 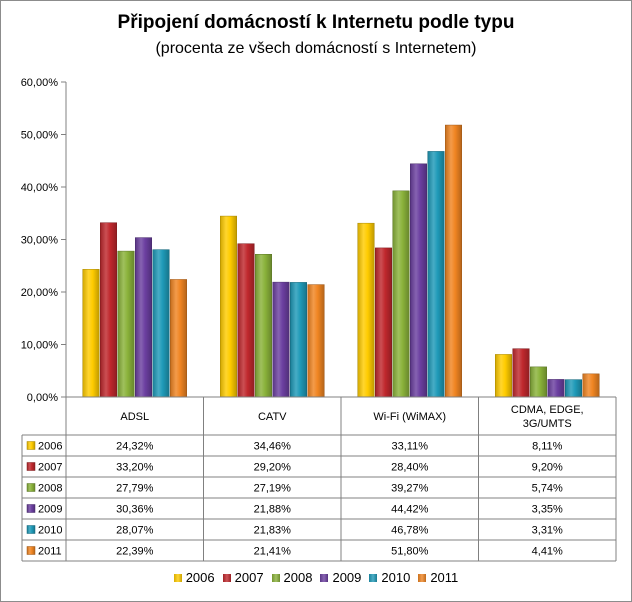 What do you see at coordinates (135, 510) in the screenshot?
I see `data-label: 30,36%` at bounding box center [135, 510].